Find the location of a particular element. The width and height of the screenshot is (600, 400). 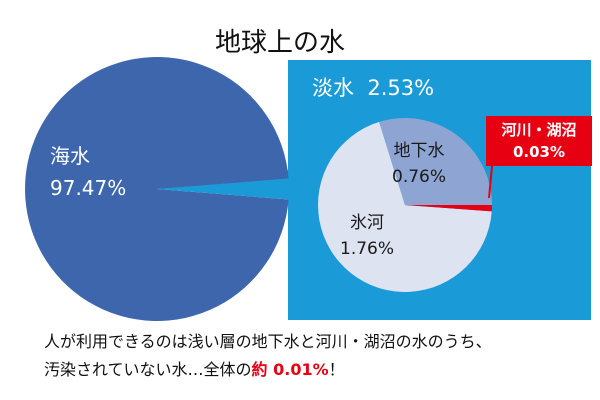

glacier-value: 1.76% is located at coordinates (367, 249).